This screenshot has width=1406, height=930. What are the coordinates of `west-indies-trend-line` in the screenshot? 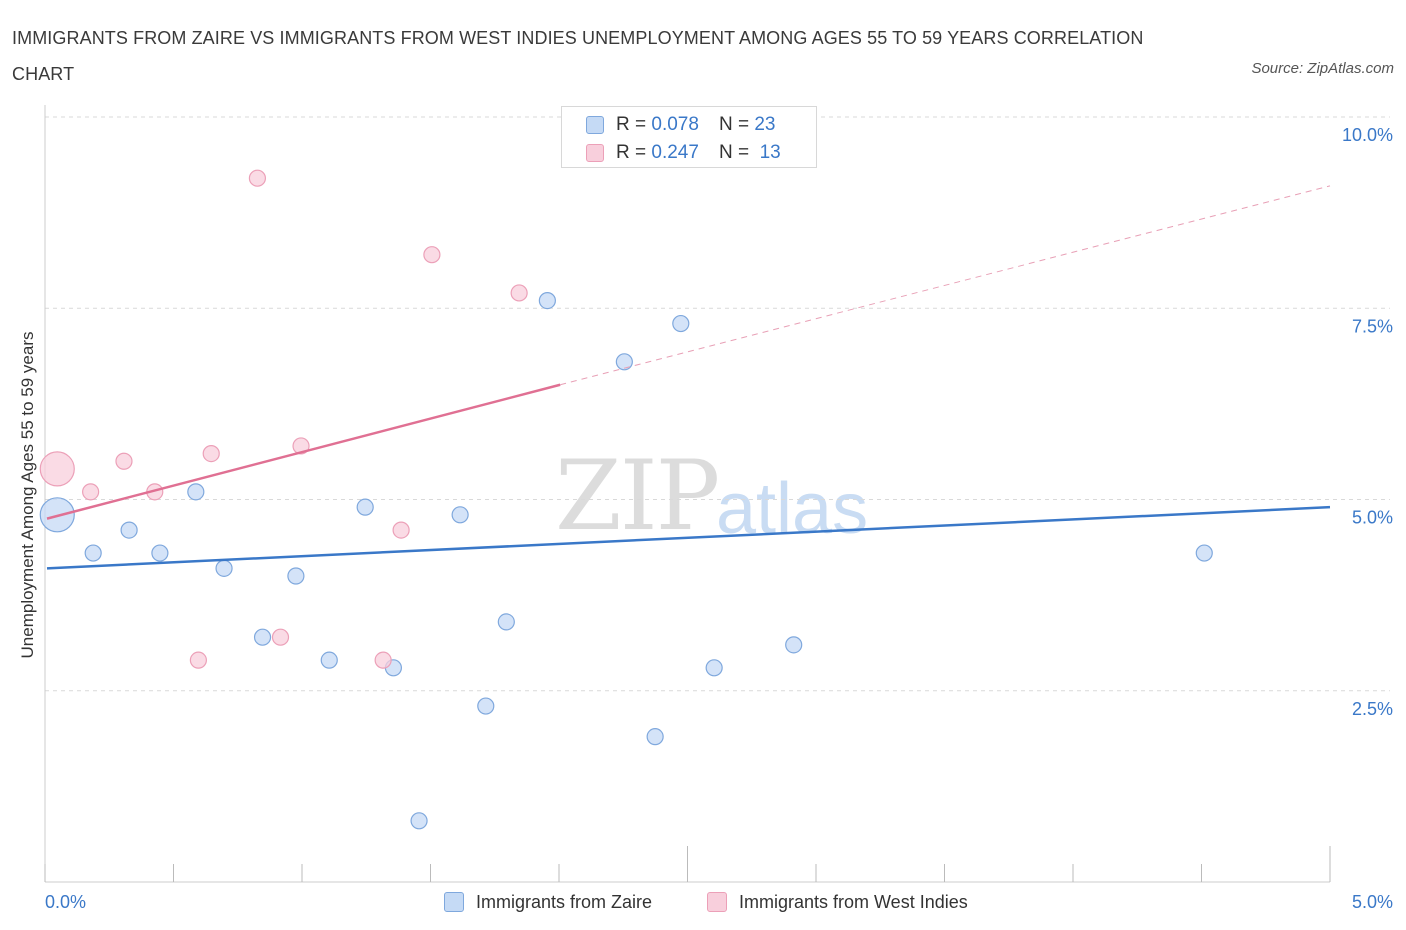 It's located at (303, 451).